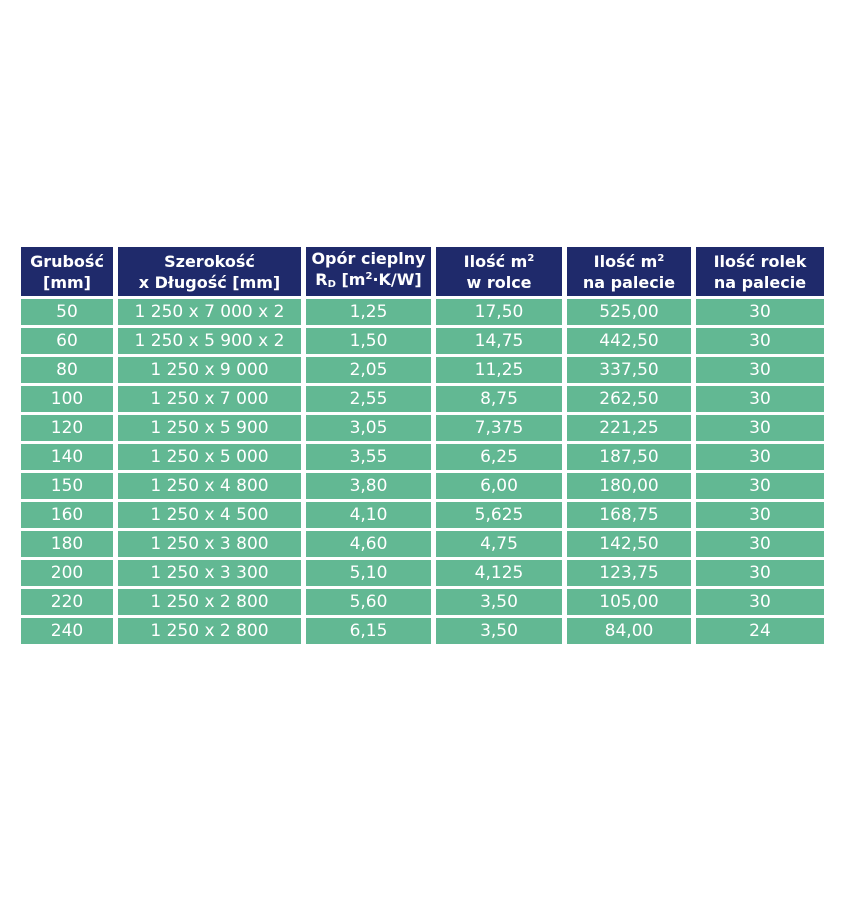 The width and height of the screenshot is (846, 900). Describe the element at coordinates (368, 258) in the screenshot. I see `header-text: Opór cieplny` at that location.